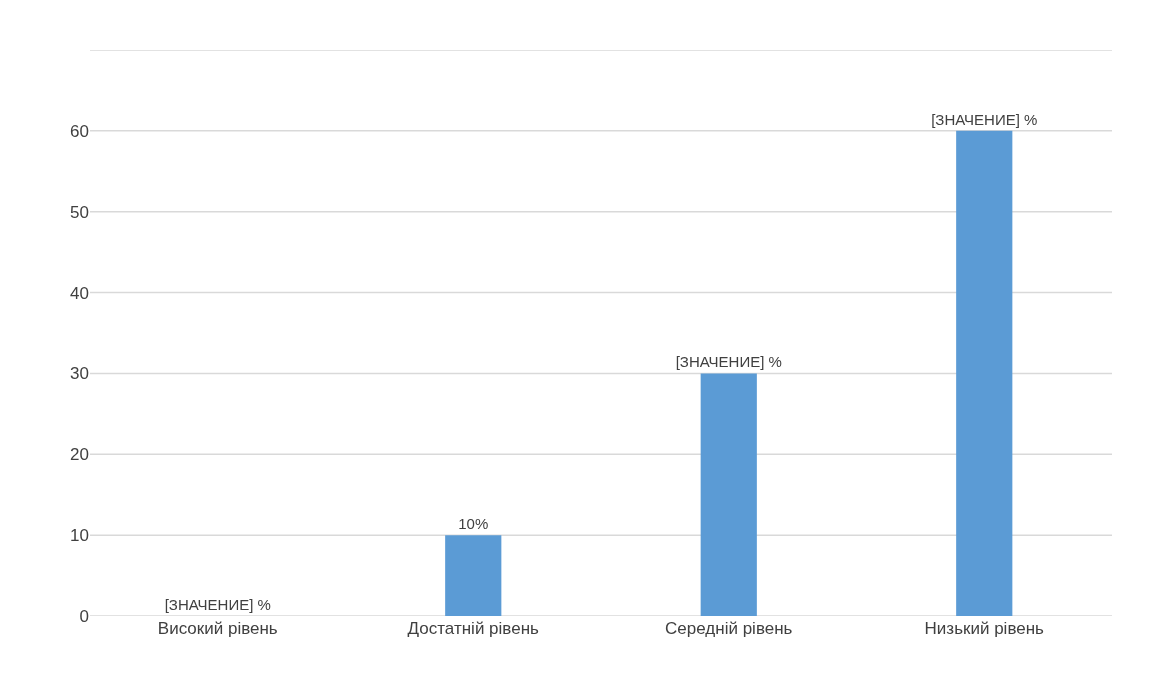  I want to click on y-tick-label: 50, so click(79, 212).